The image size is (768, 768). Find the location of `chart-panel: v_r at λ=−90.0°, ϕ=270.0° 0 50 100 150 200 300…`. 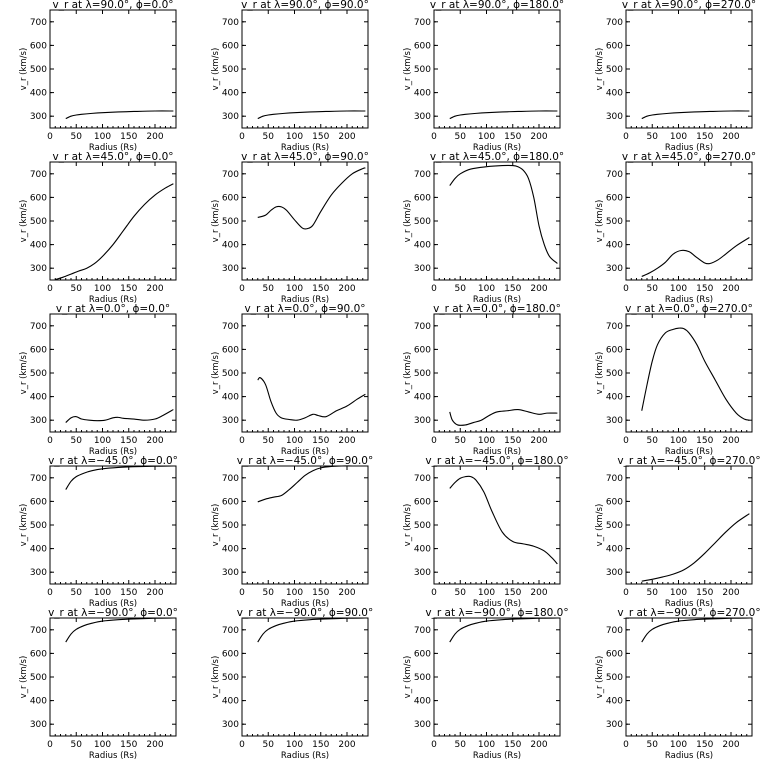

chart-panel: v_r at λ=−90.0°, ϕ=270.0° 0 50 100 150 200 300… is located at coordinates (678, 684).